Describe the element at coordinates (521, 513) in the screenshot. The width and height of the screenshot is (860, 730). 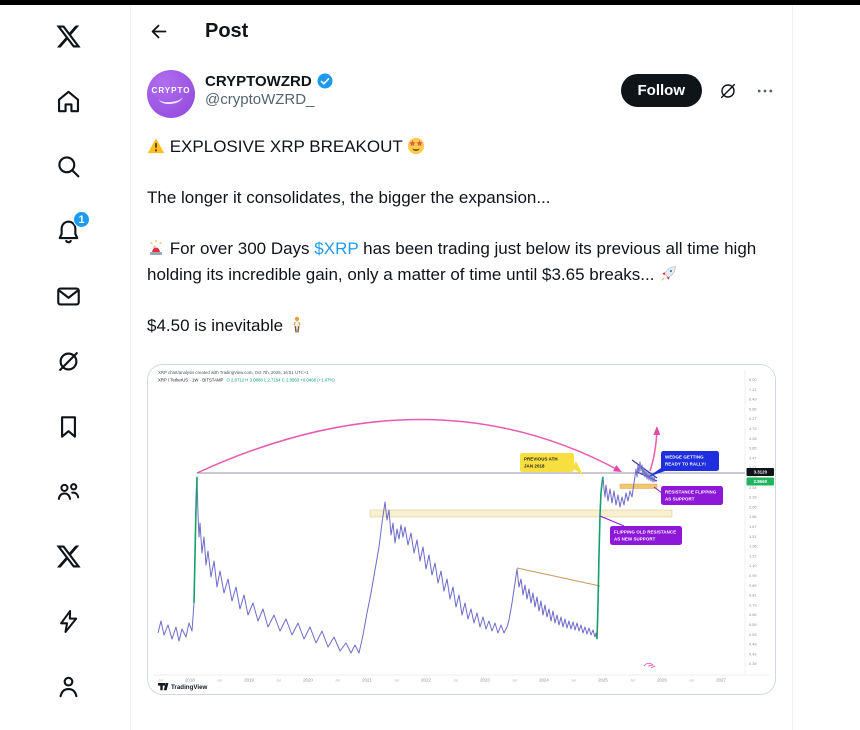
I see `resistance-band` at that location.